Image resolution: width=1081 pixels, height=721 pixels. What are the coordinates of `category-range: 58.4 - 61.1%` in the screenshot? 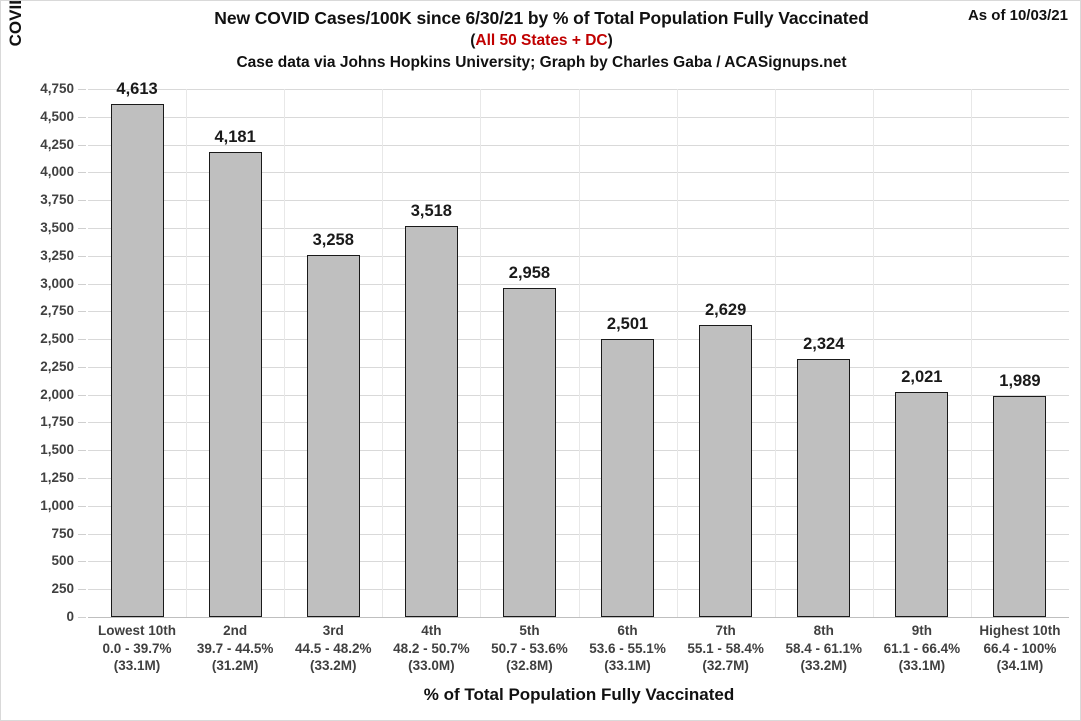 It's located at (824, 648).